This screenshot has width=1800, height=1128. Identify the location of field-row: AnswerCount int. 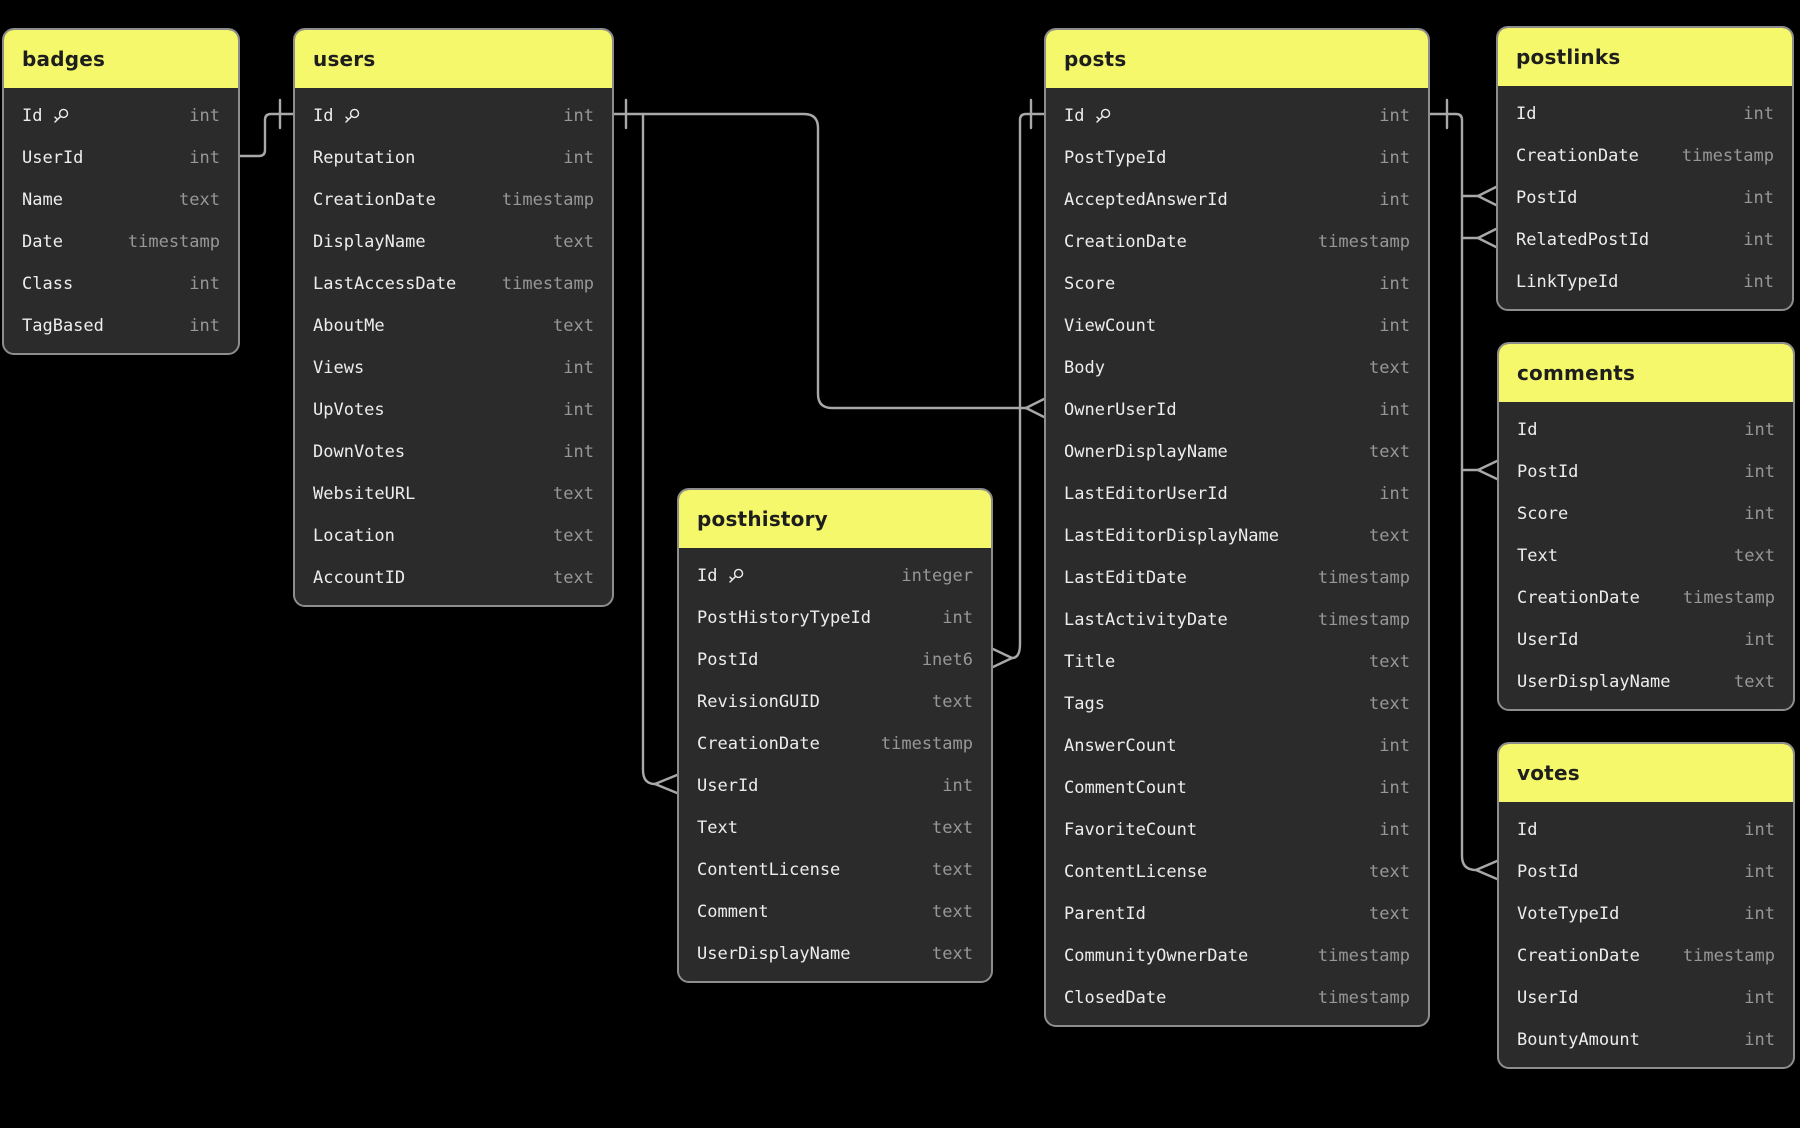
(1237, 746).